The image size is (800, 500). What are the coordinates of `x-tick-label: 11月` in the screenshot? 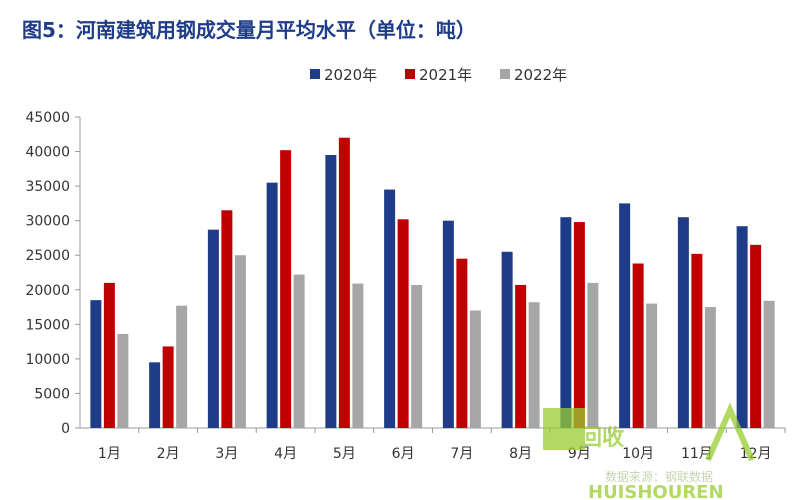 It's located at (697, 454).